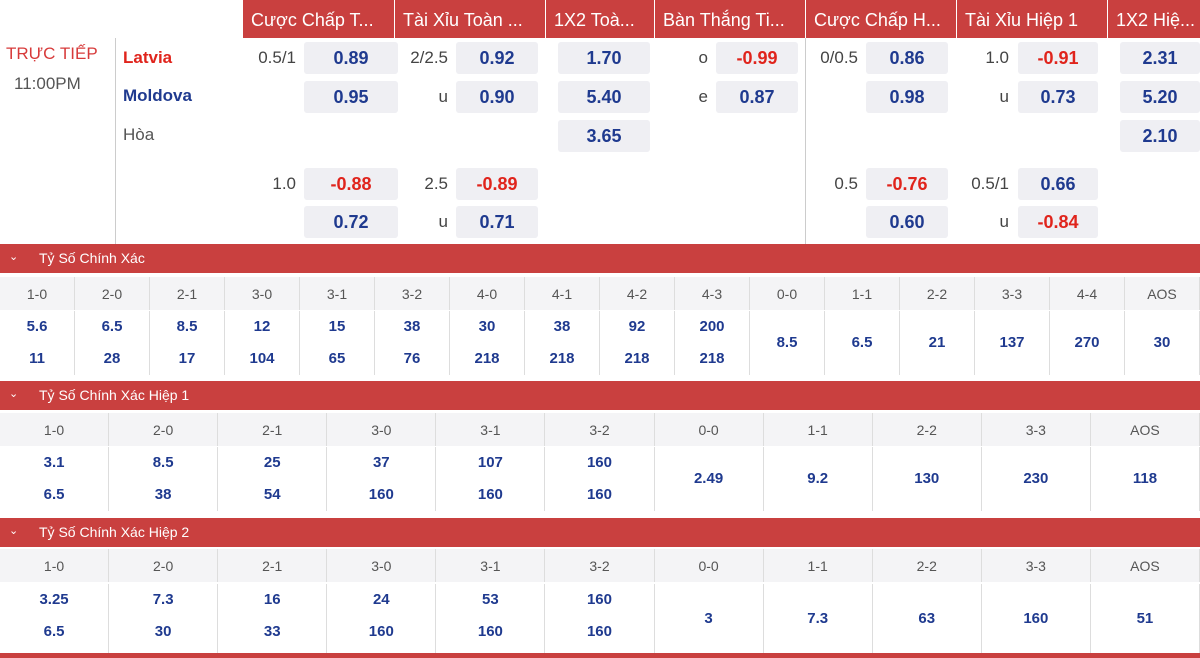 Image resolution: width=1200 pixels, height=658 pixels. Describe the element at coordinates (637, 326) in the screenshot. I see `score-odds-value: 92` at that location.